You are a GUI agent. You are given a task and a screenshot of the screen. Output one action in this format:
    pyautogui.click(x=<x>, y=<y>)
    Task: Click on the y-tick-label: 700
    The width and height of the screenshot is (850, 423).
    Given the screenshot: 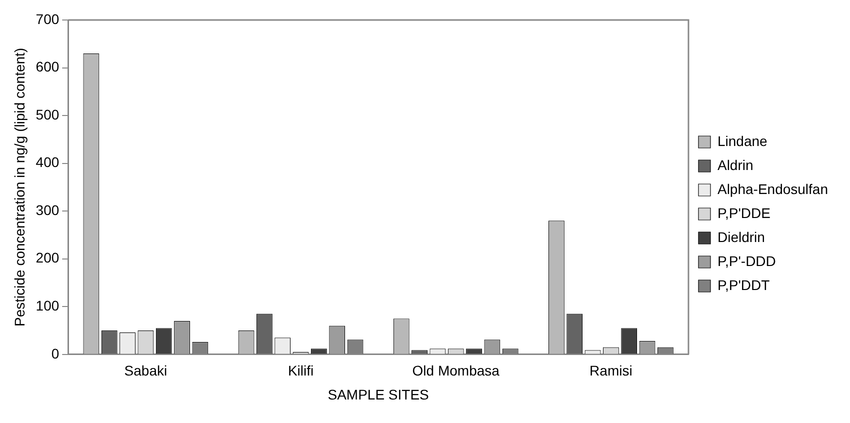 What is the action you would take?
    pyautogui.click(x=48, y=18)
    